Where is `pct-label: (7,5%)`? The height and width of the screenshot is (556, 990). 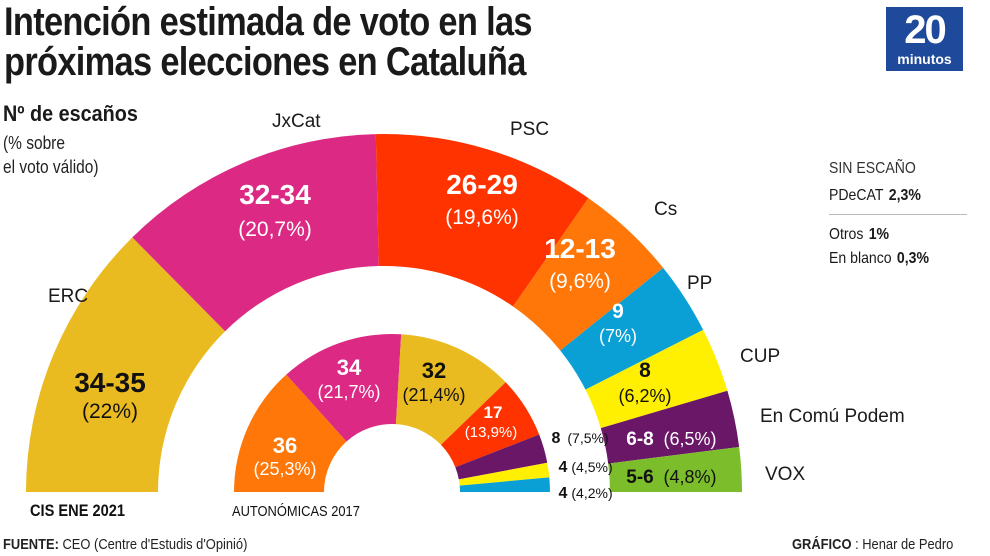 pct-label: (7,5%) is located at coordinates (587, 438).